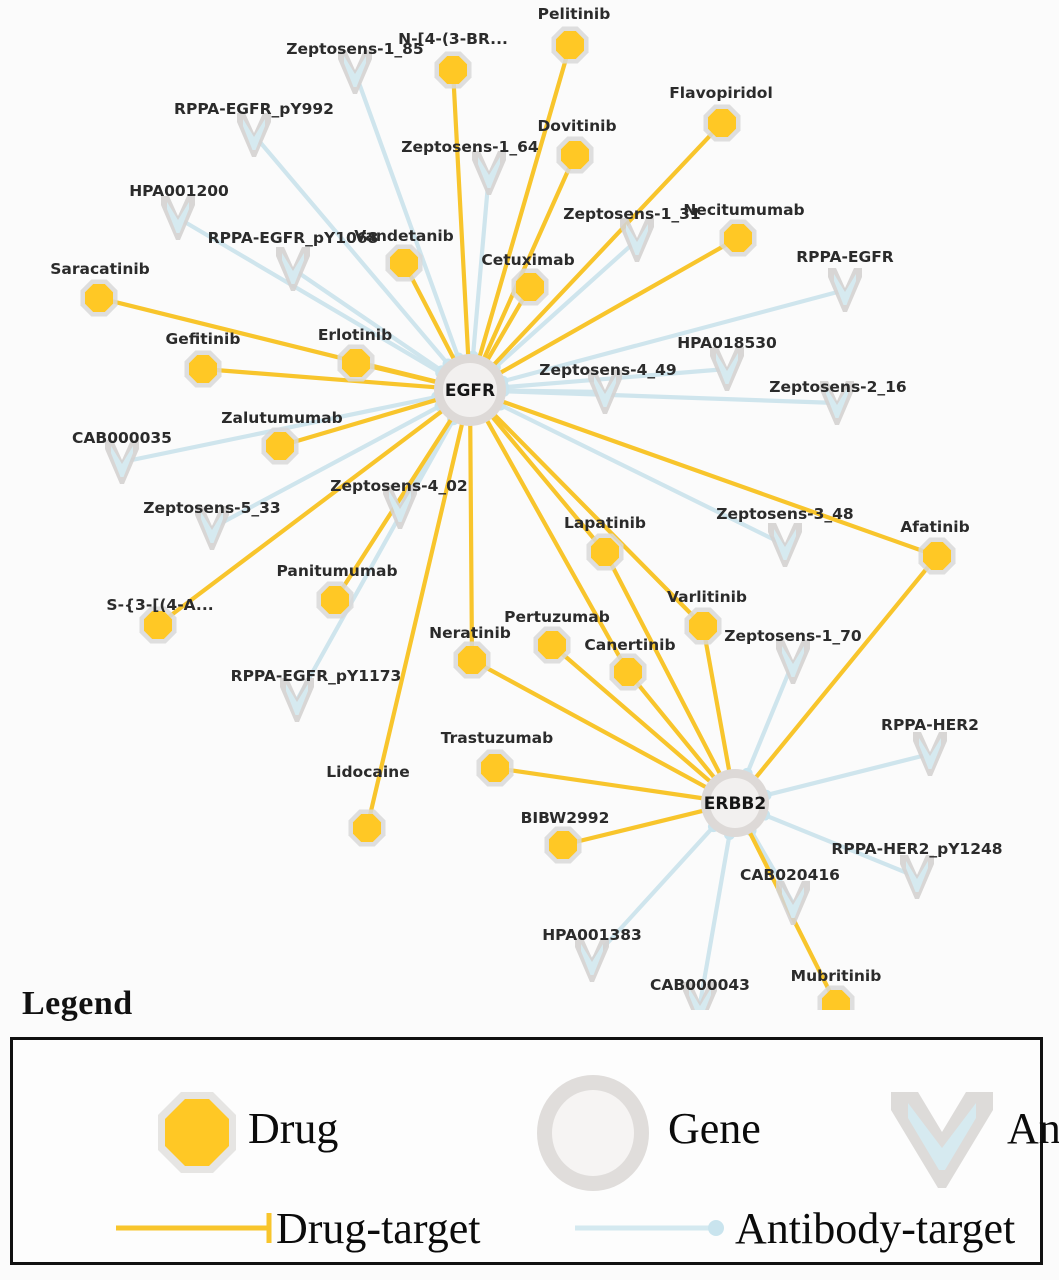  Describe the element at coordinates (593, 1133) in the screenshot. I see `gene-ring-icon` at that location.